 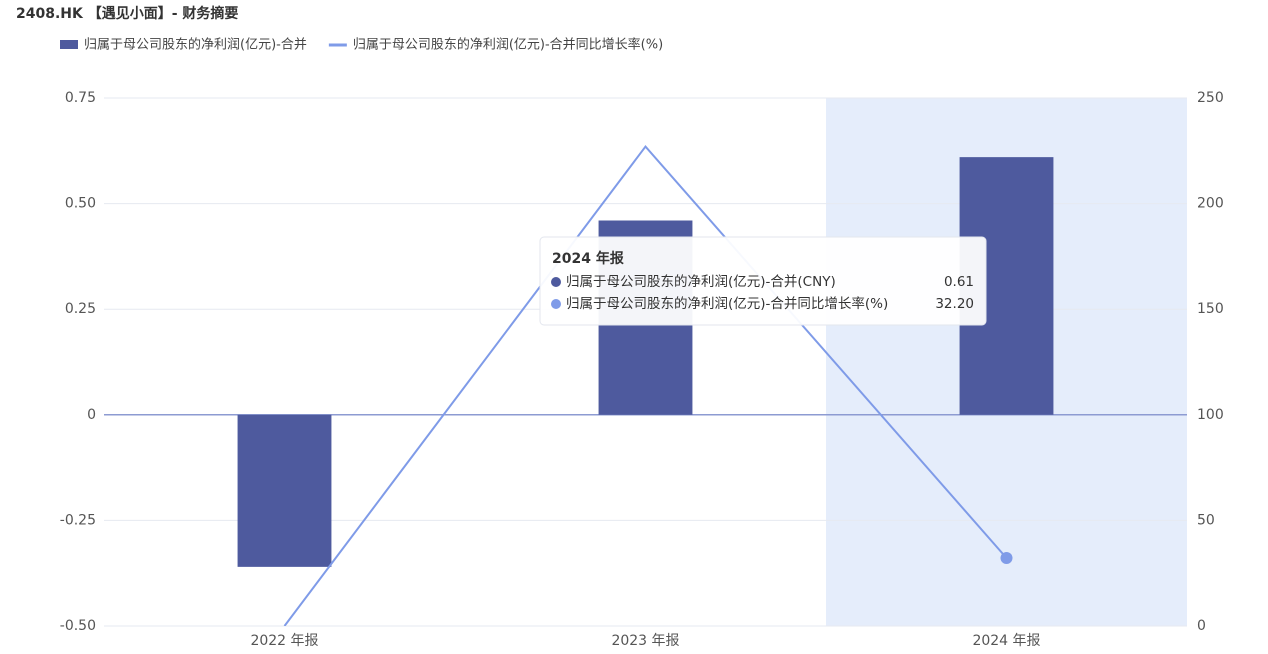 I want to click on y-tick-label: -0.25, so click(x=78, y=520).